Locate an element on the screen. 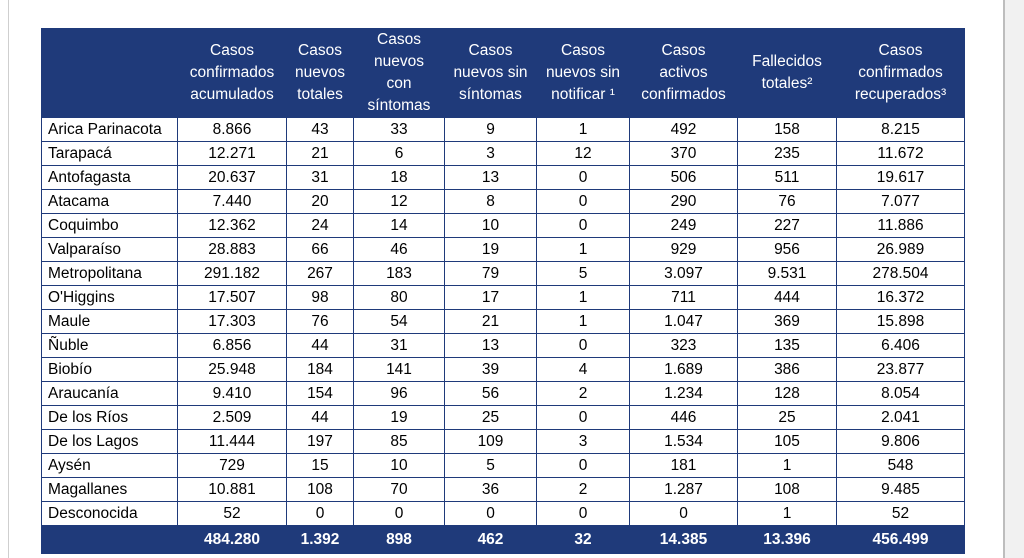  data-cell: 9.410 is located at coordinates (232, 393).